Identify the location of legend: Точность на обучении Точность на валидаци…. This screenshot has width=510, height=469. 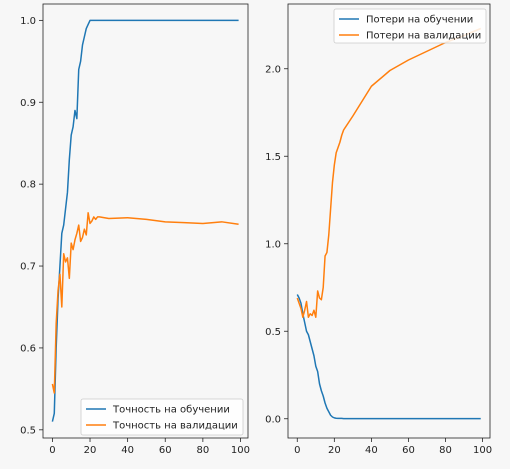
(162, 417).